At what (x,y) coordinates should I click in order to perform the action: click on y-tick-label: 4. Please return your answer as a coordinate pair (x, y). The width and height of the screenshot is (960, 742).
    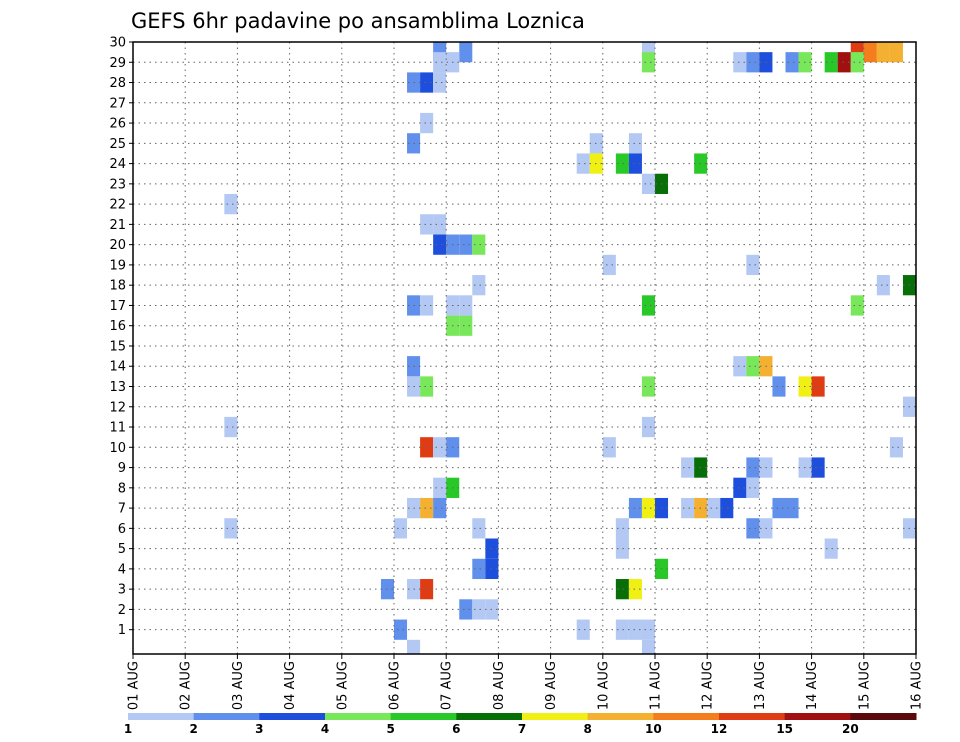
    Looking at the image, I should click on (122, 569).